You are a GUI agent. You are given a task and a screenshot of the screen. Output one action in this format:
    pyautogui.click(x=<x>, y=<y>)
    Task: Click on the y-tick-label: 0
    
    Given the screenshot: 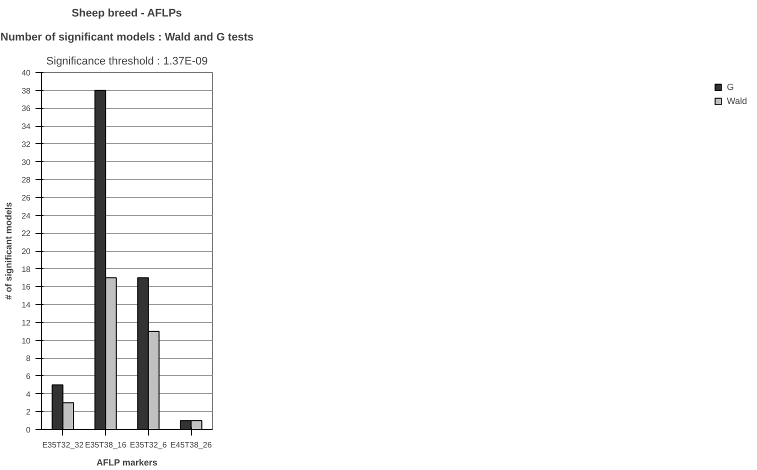 What is the action you would take?
    pyautogui.click(x=29, y=430)
    